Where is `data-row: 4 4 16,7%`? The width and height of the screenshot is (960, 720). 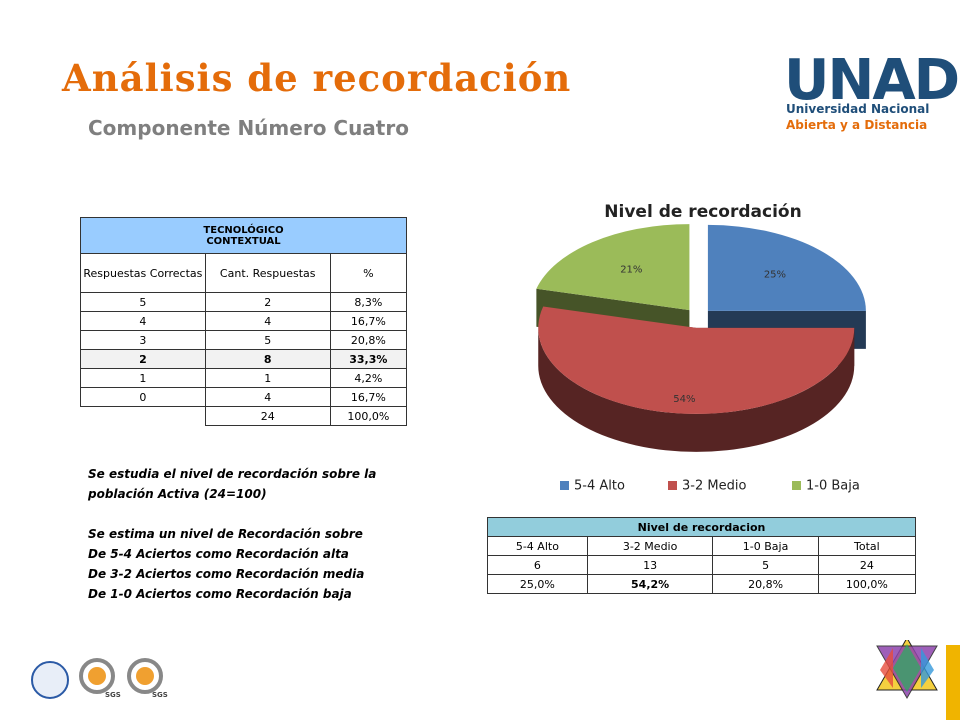
data-row: 4 4 16,7% is located at coordinates (244, 321).